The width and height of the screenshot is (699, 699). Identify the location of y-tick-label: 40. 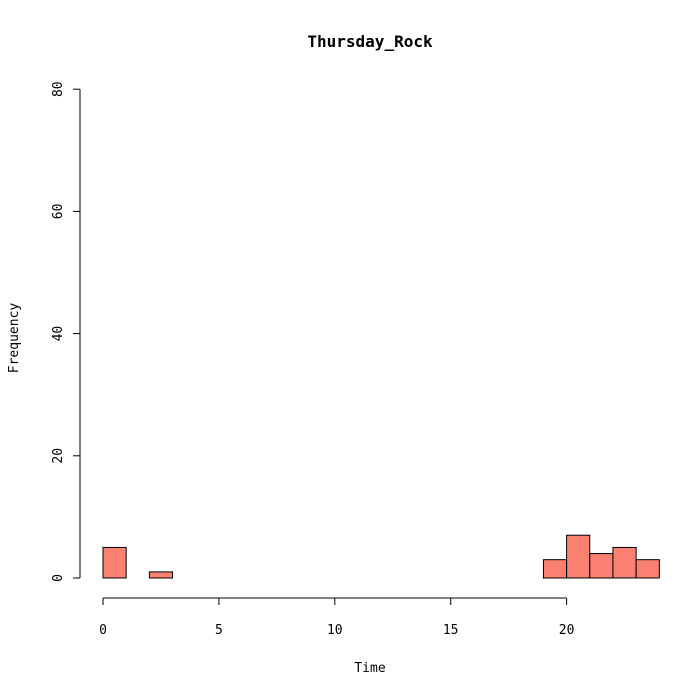
(58, 334).